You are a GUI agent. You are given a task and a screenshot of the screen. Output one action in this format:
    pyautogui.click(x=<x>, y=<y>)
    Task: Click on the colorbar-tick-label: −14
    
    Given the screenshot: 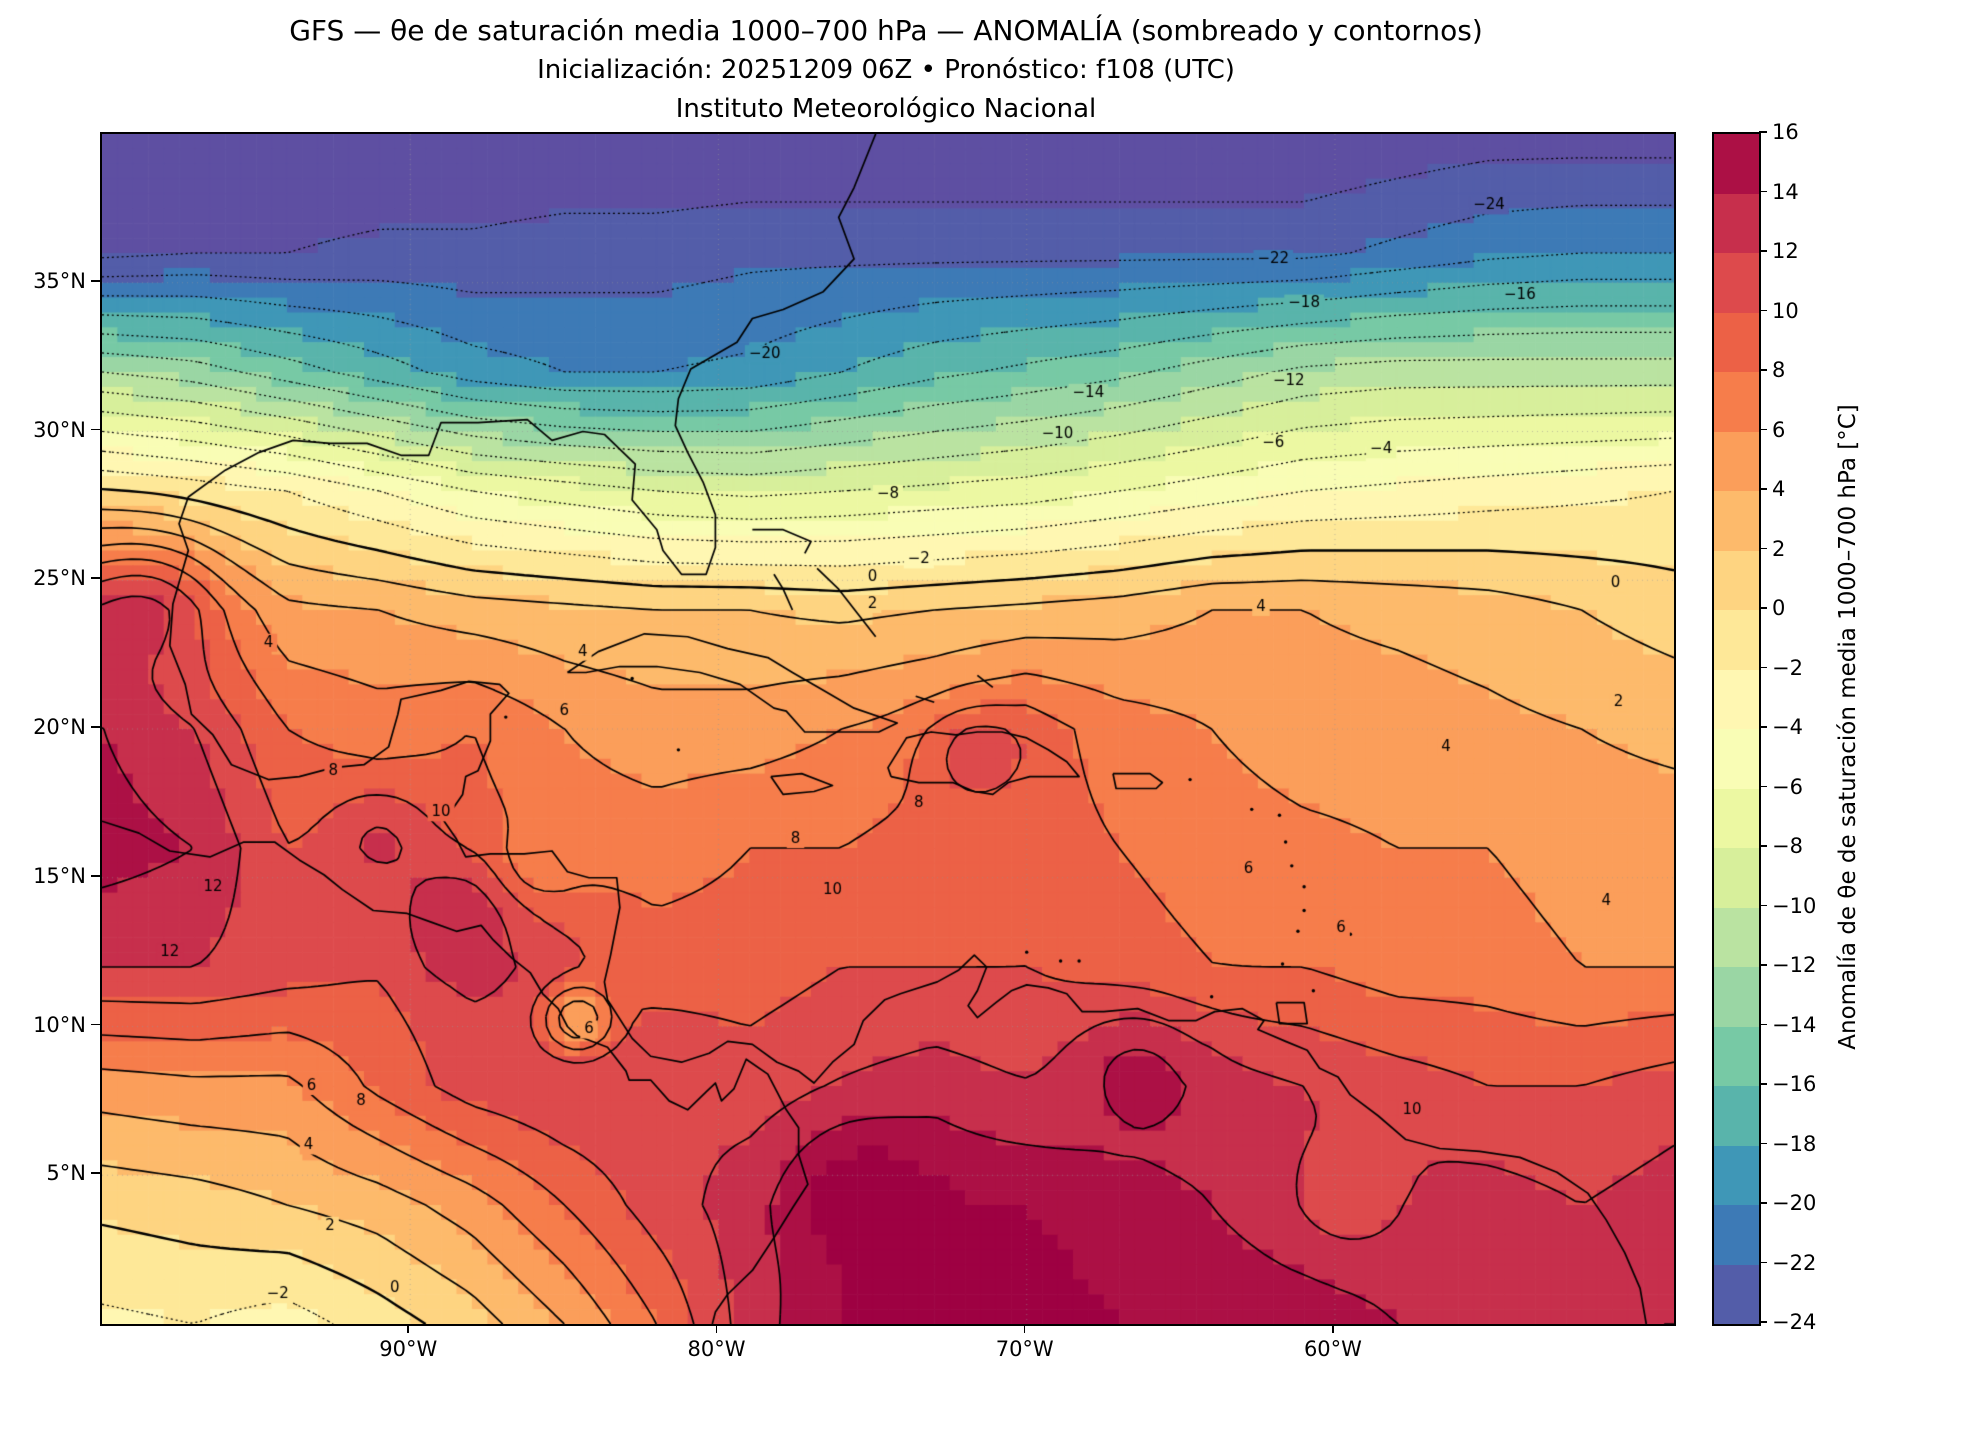 What is the action you would take?
    pyautogui.click(x=1794, y=1024)
    